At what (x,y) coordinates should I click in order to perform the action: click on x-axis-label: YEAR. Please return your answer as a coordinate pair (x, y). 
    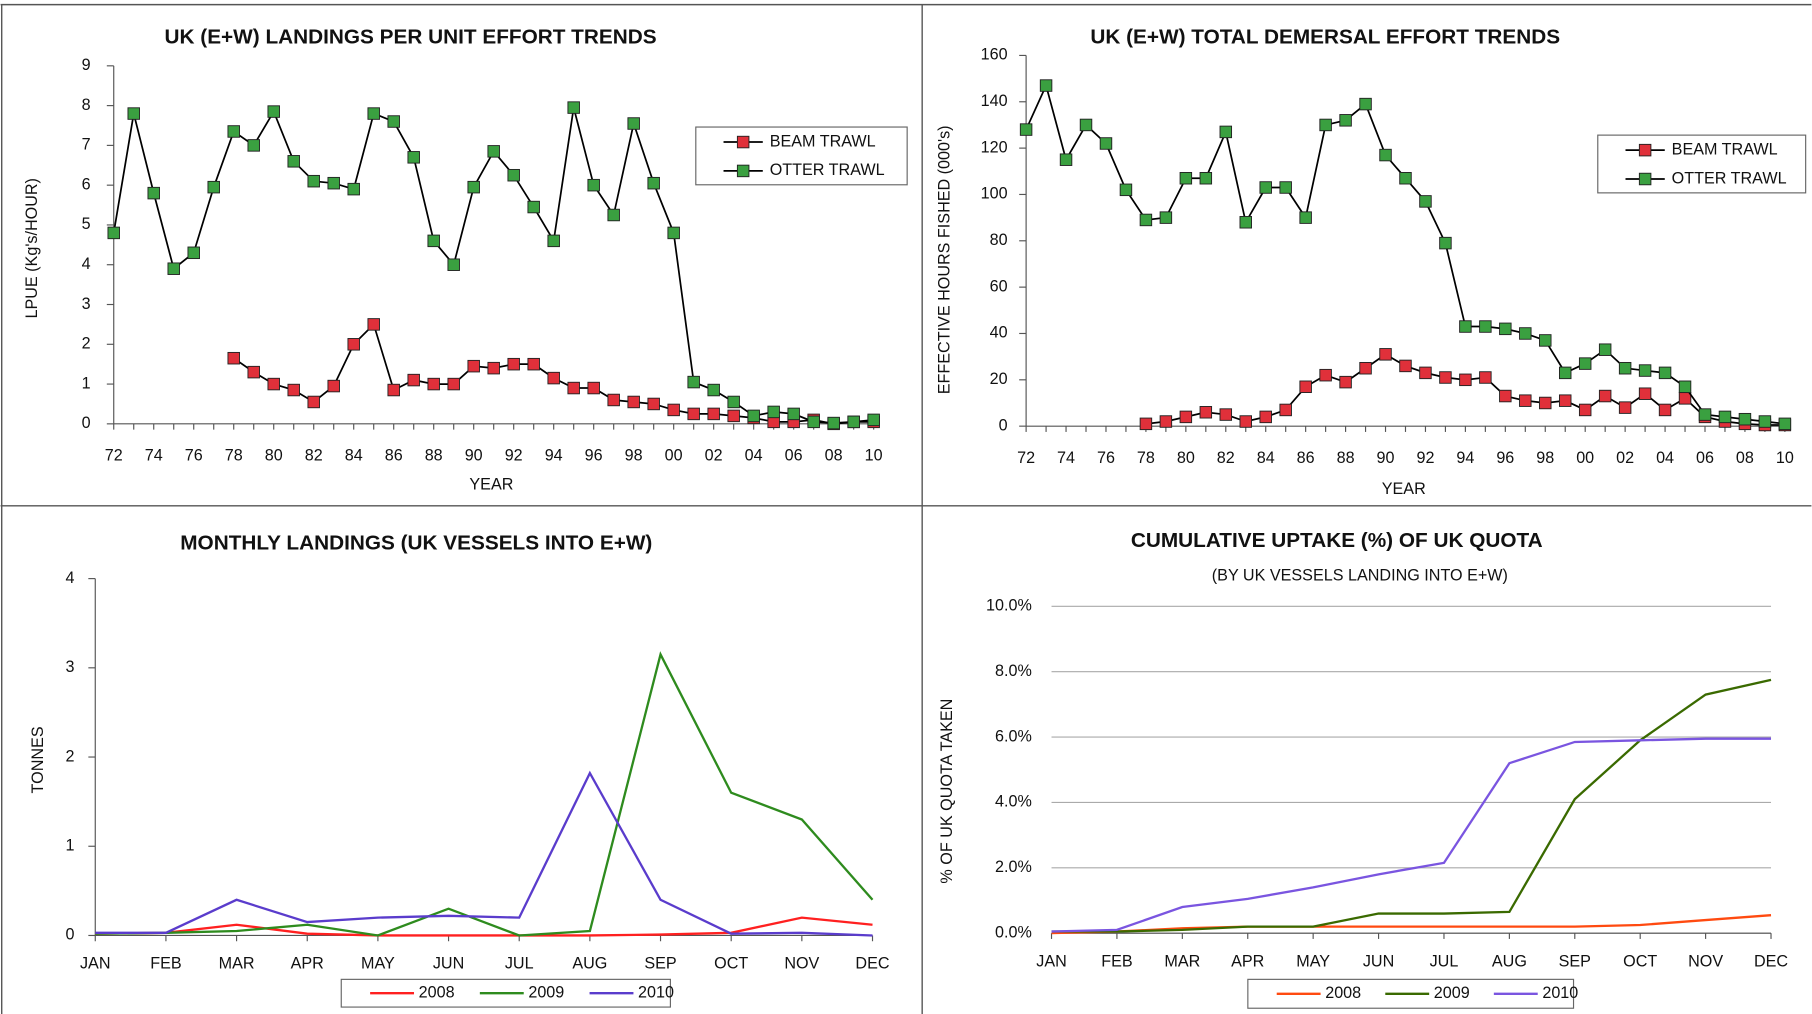
    Looking at the image, I should click on (1404, 489).